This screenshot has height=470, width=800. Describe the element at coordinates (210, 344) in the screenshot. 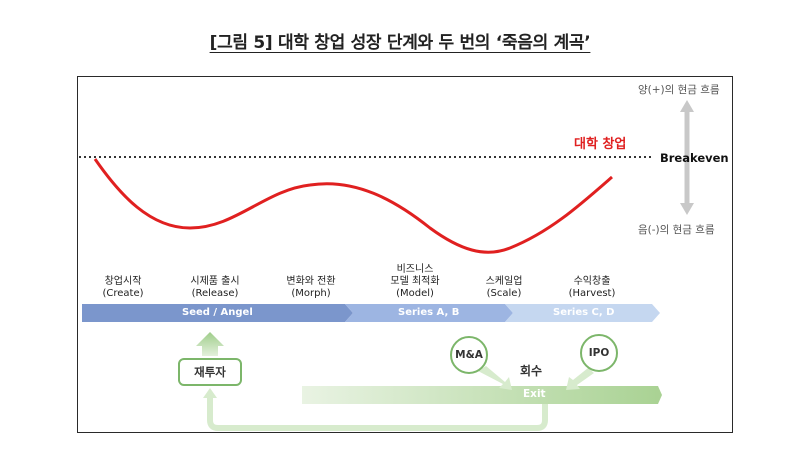

I see `reinvest-up-arrow` at that location.